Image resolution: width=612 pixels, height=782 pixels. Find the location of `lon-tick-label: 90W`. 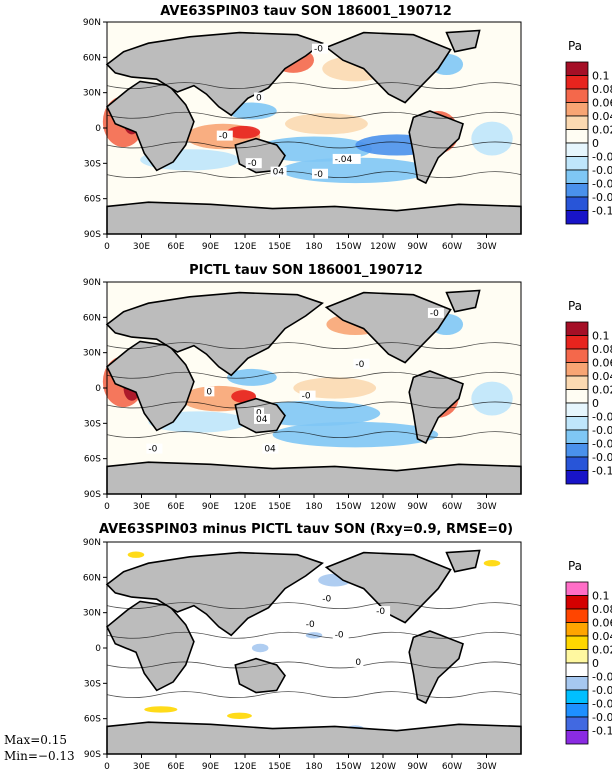

lon-tick-label: 90W is located at coordinates (417, 247).